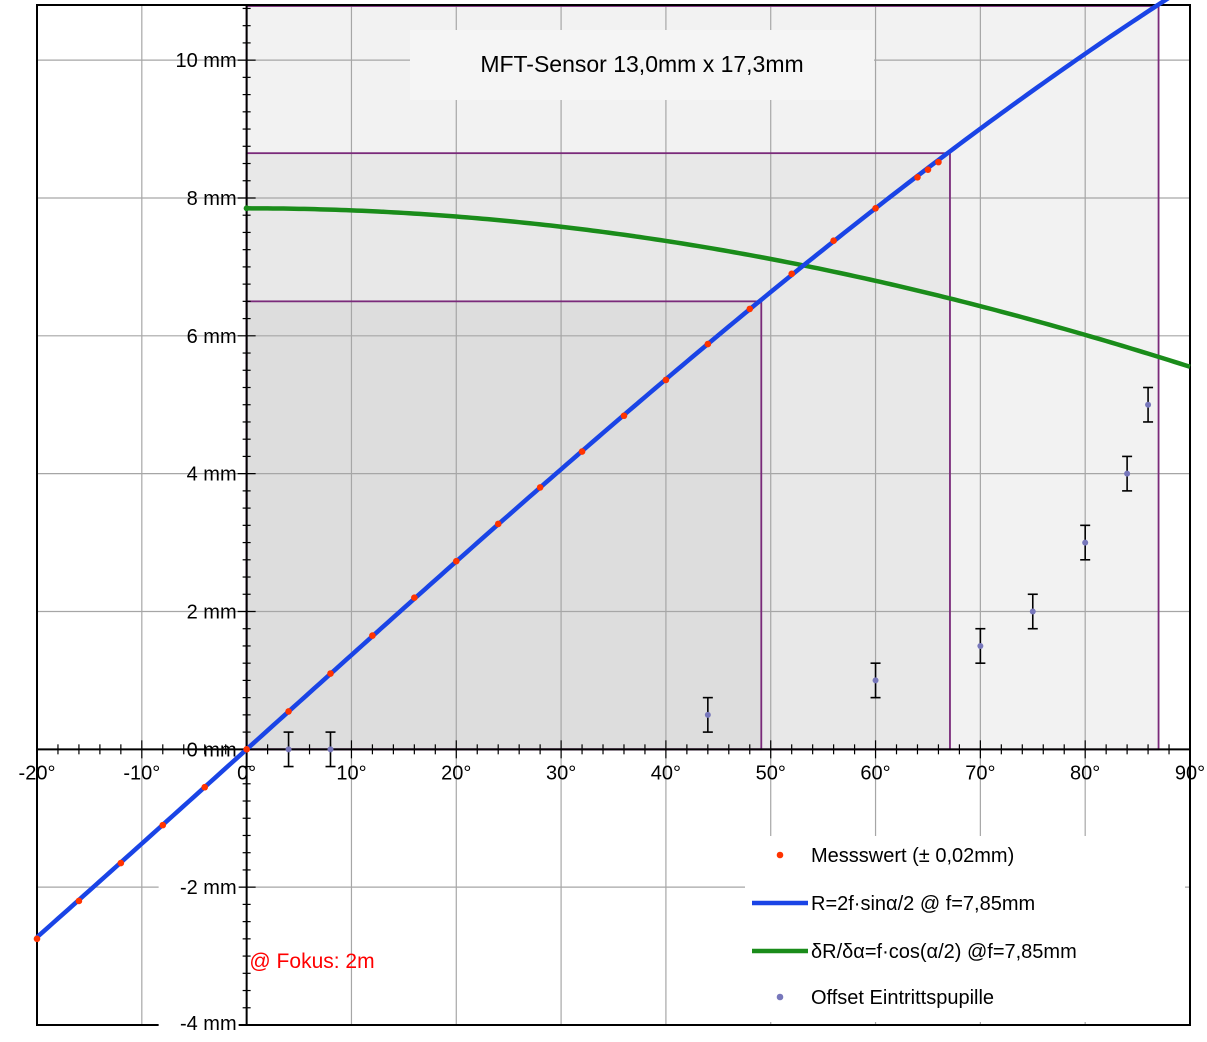 The image size is (1207, 1042). What do you see at coordinates (875, 773) in the screenshot?
I see `x-tick-label: 60°` at bounding box center [875, 773].